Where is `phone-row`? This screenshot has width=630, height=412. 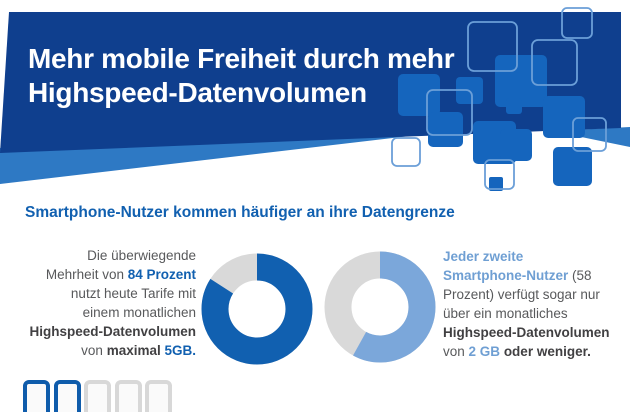
phone-row is located at coordinates (97, 396).